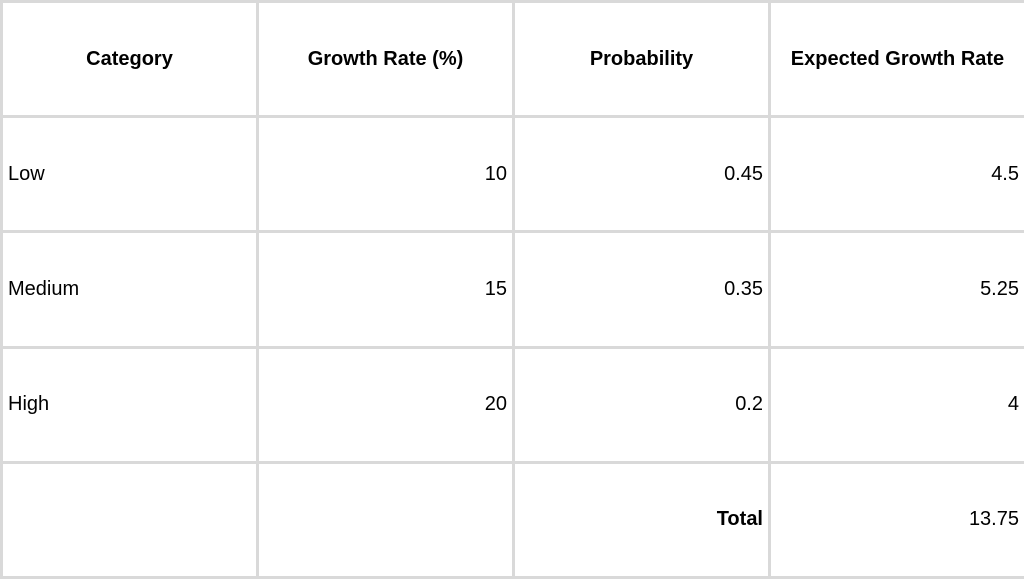  Describe the element at coordinates (129, 289) in the screenshot. I see `cell-category: Medium` at that location.